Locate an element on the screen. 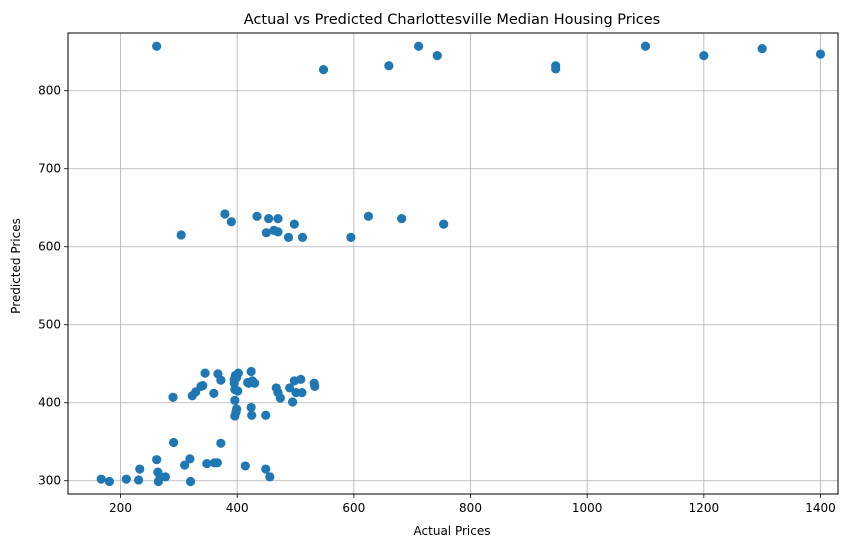  y-tick-label: 500 is located at coordinates (49, 325).